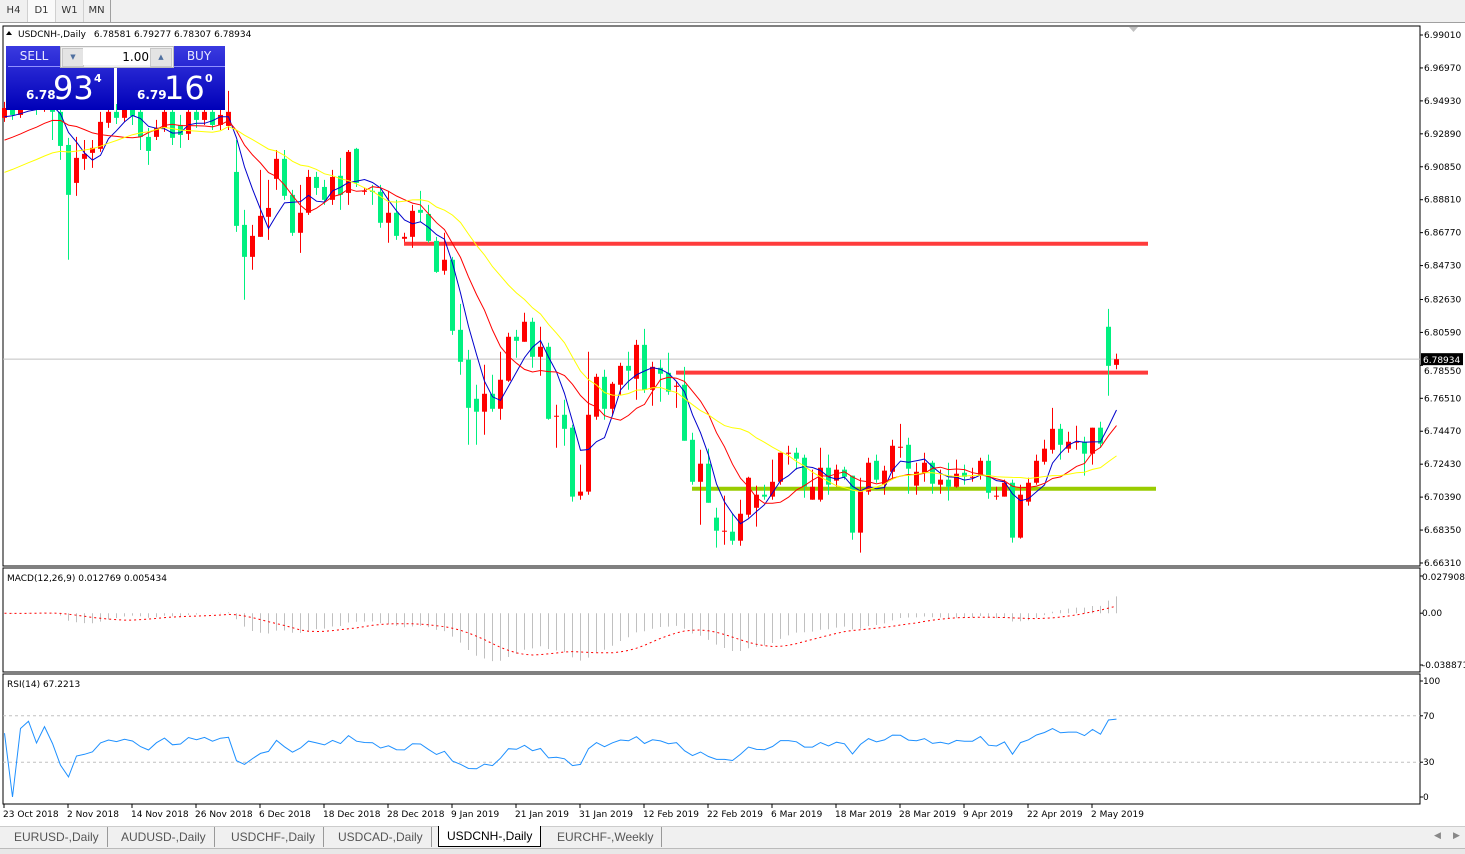 The image size is (1465, 854). I want to click on current-price-label: 6.78934, so click(1441, 361).